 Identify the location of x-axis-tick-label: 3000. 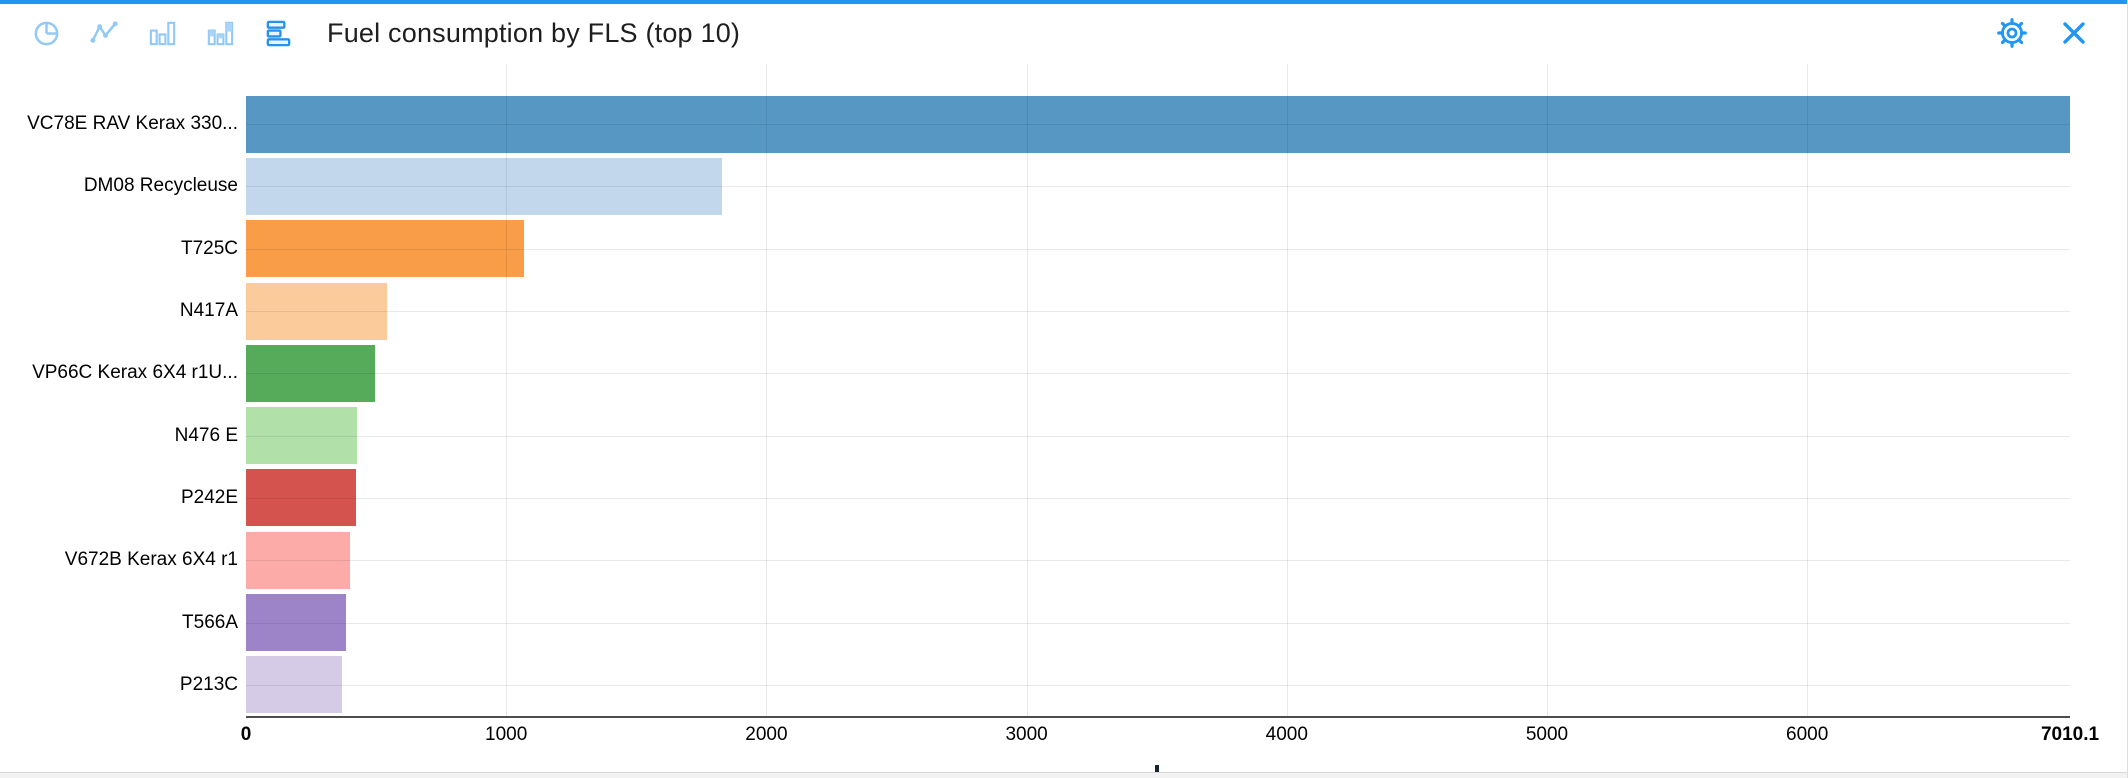
(1026, 734).